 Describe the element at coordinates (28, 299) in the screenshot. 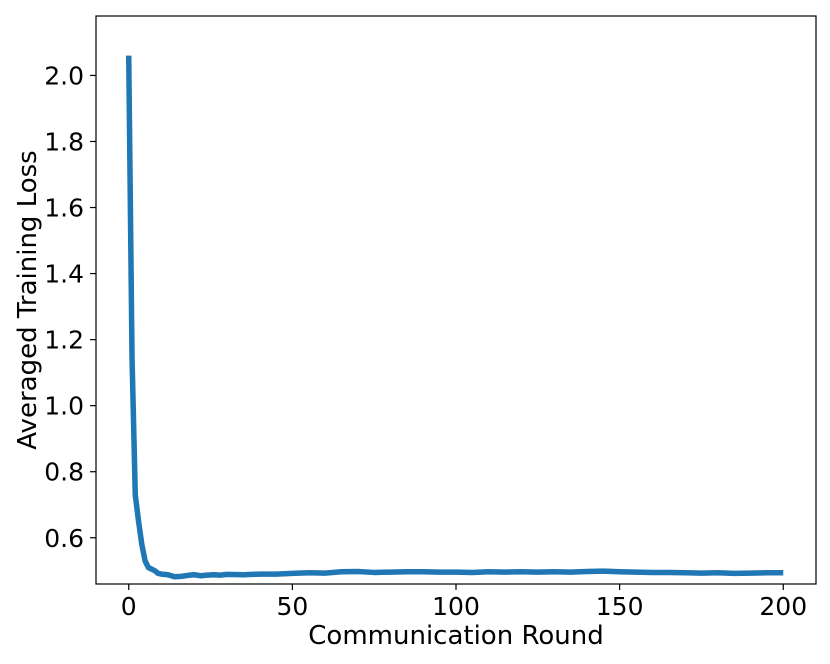

I see `y-axis-label: Averaged Training Loss` at that location.